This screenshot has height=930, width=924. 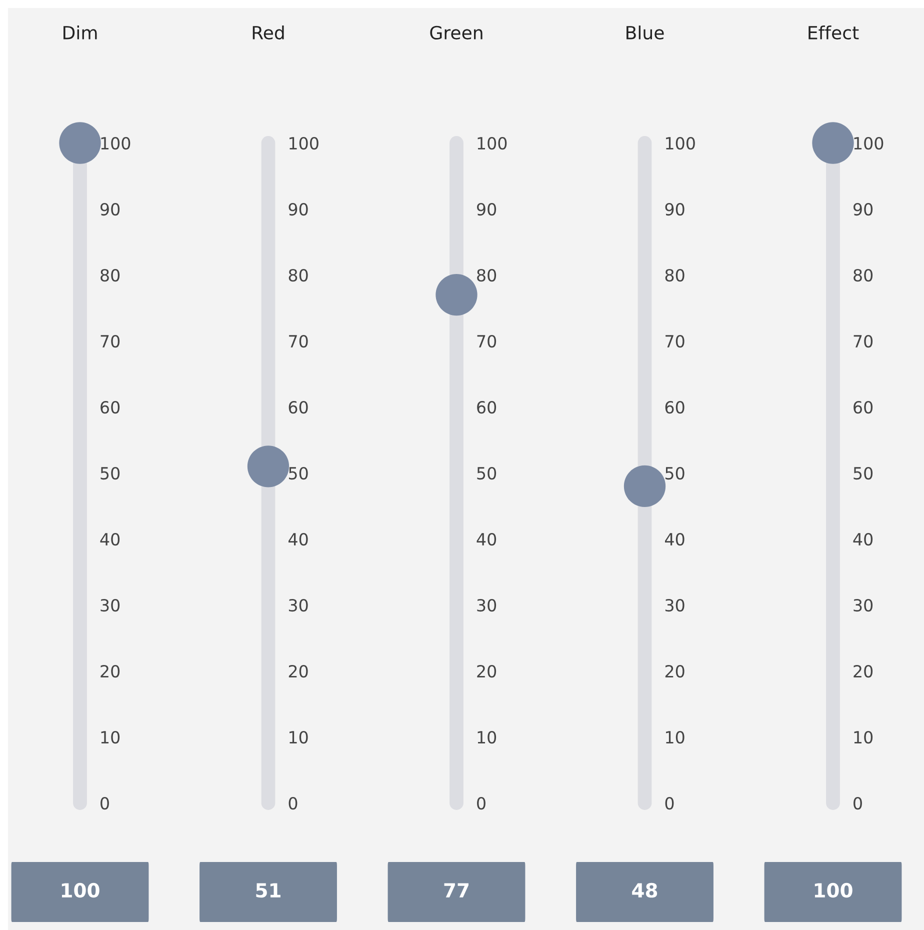 What do you see at coordinates (833, 33) in the screenshot?
I see `x-tick-label: Effect` at bounding box center [833, 33].